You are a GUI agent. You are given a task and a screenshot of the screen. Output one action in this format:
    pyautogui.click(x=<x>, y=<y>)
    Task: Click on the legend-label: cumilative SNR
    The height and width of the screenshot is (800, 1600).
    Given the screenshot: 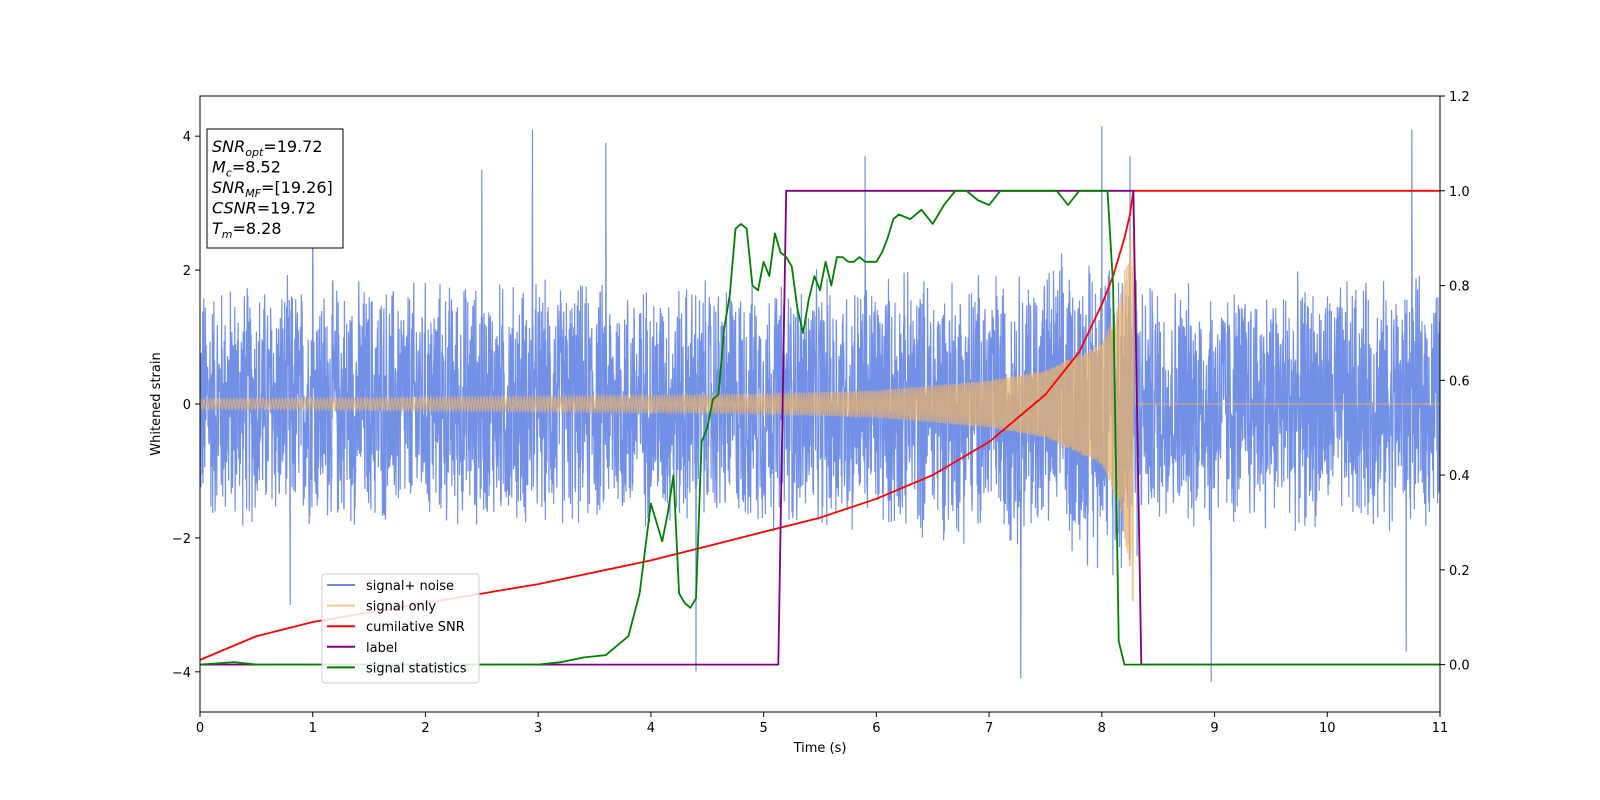 What is the action you would take?
    pyautogui.click(x=415, y=627)
    